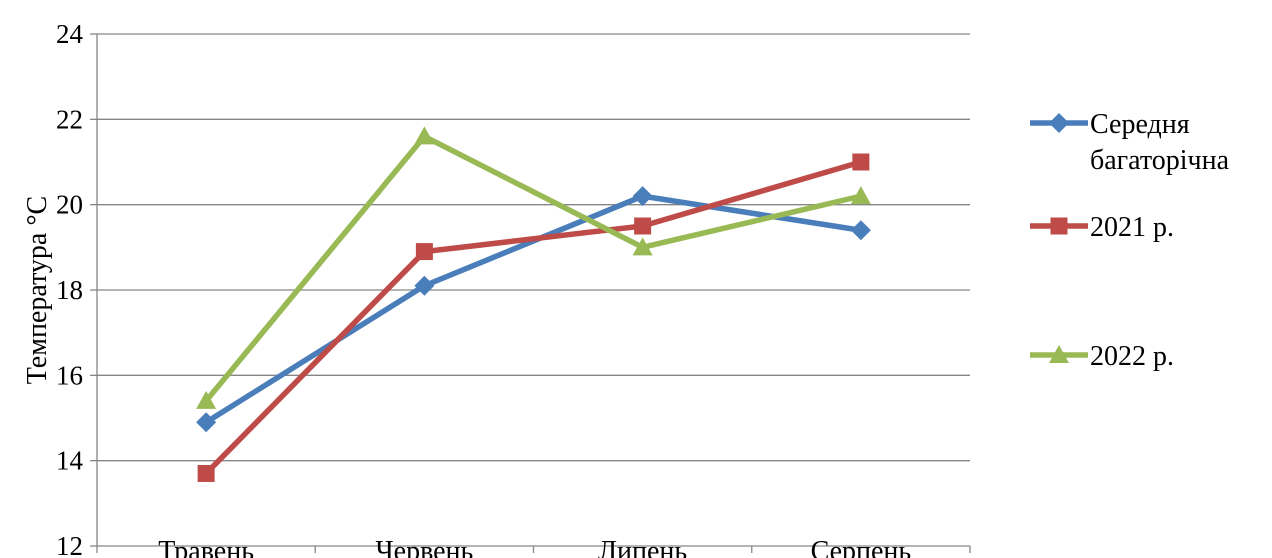 The image size is (1272, 558). Describe the element at coordinates (69, 544) in the screenshot. I see `y-tick-label: 12` at that location.